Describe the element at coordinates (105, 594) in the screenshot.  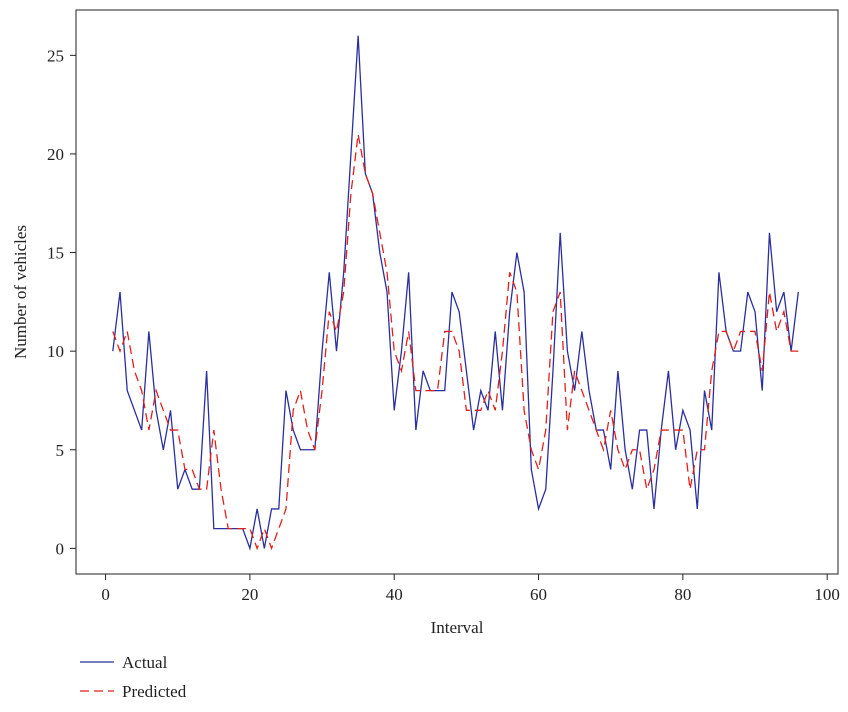
I see `x-tick-label: 0` at that location.